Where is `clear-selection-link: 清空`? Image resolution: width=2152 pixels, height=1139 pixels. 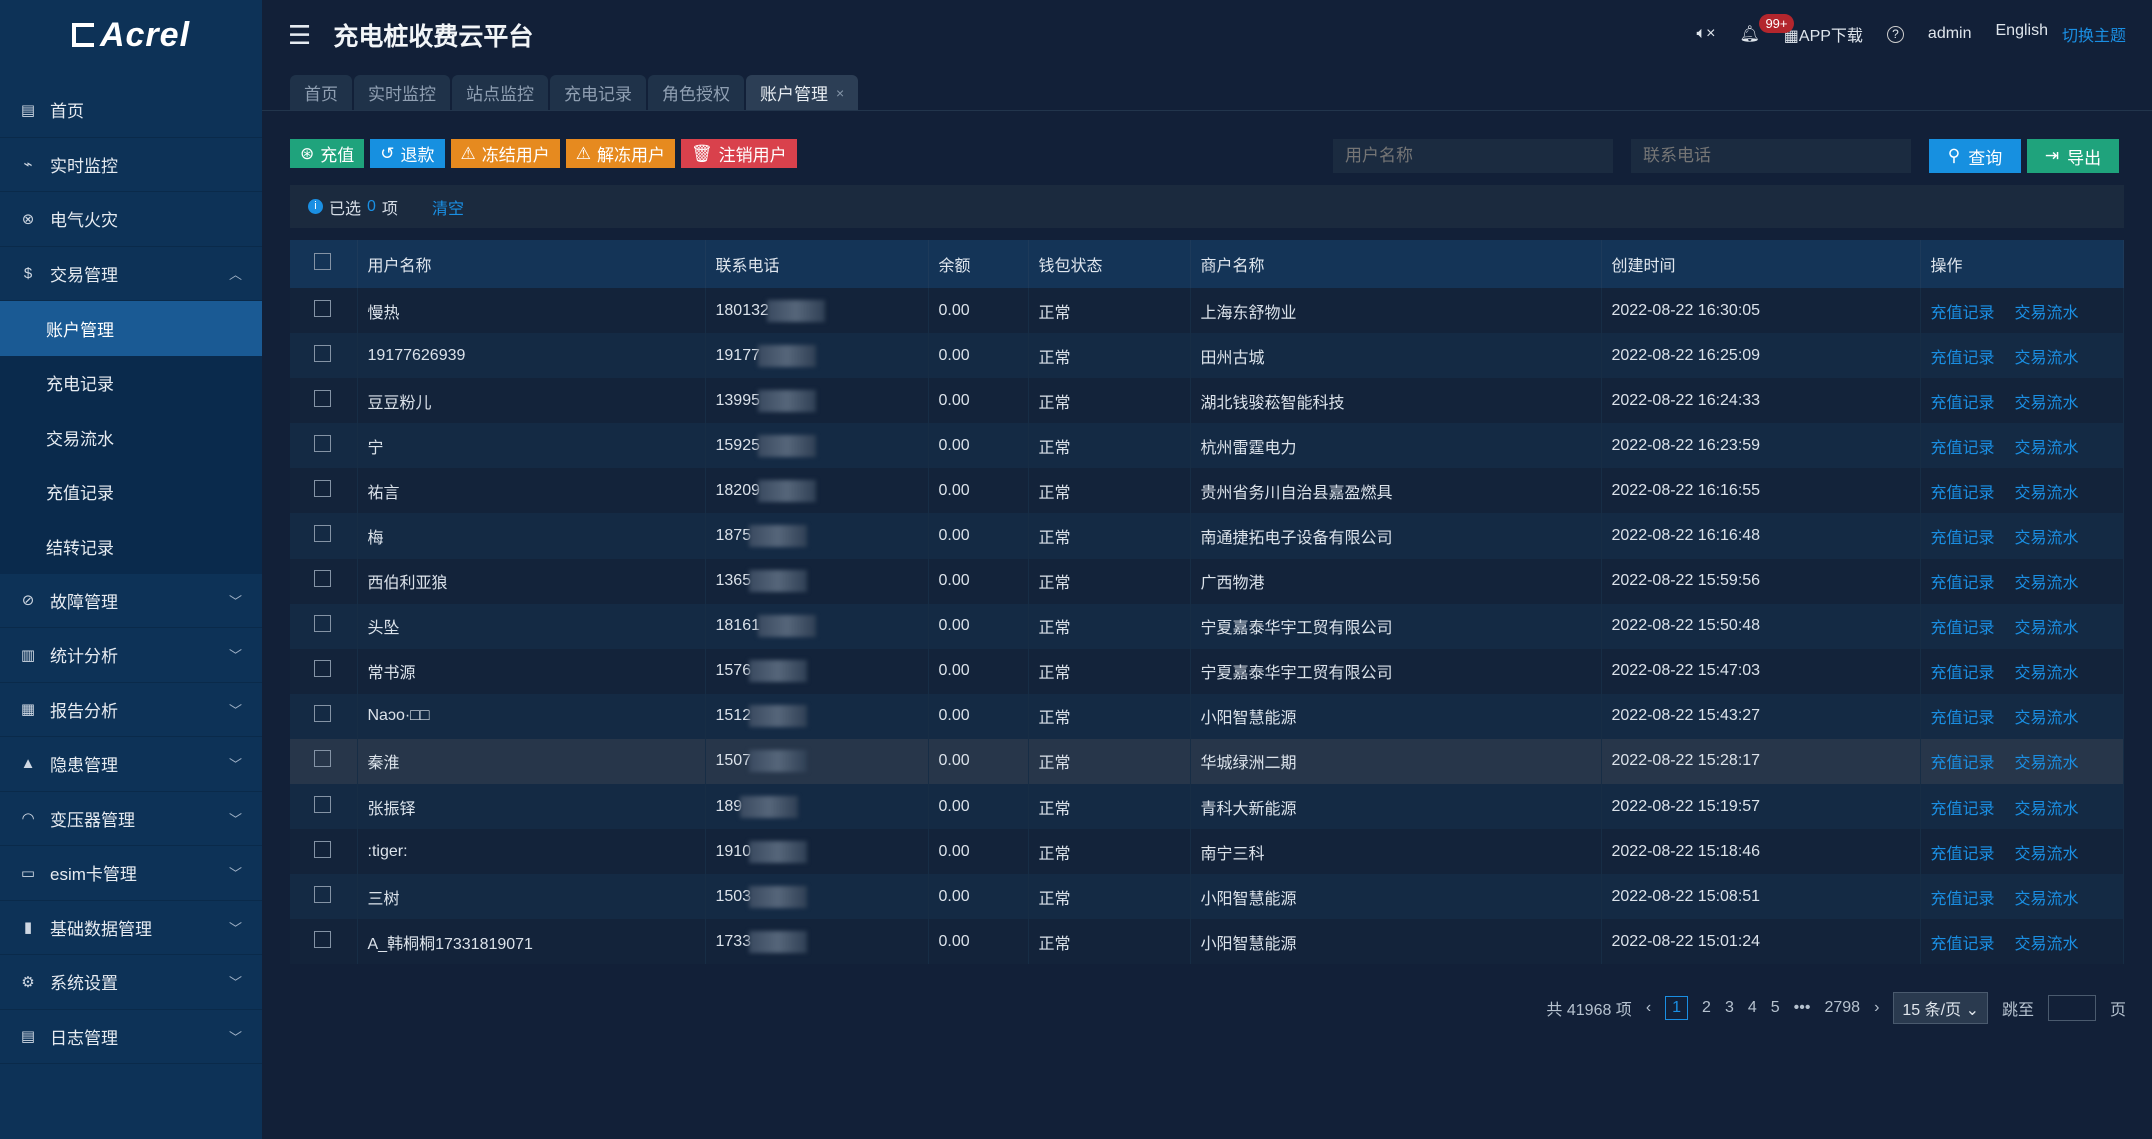
clear-selection-link: 清空 is located at coordinates (447, 209).